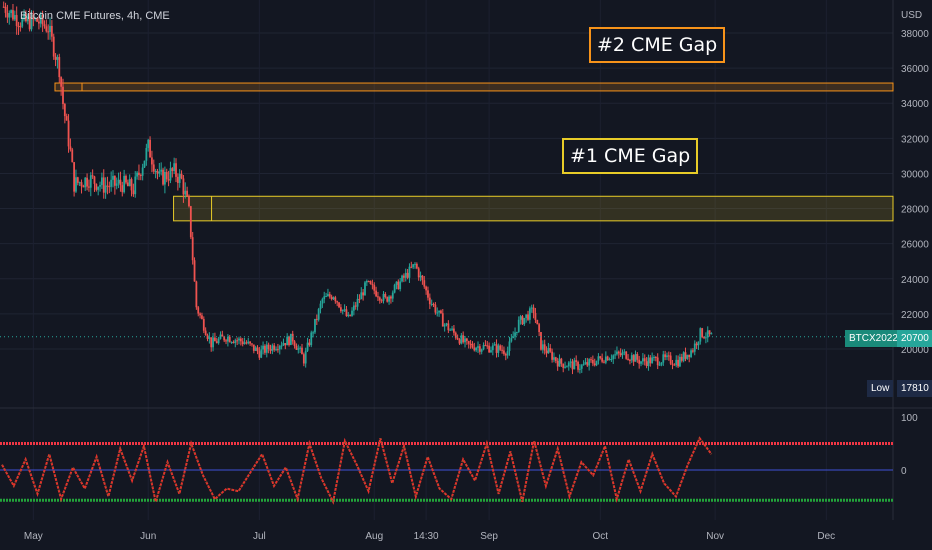 The height and width of the screenshot is (550, 932). What do you see at coordinates (533, 208) in the screenshot?
I see `cme-gap-box` at bounding box center [533, 208].